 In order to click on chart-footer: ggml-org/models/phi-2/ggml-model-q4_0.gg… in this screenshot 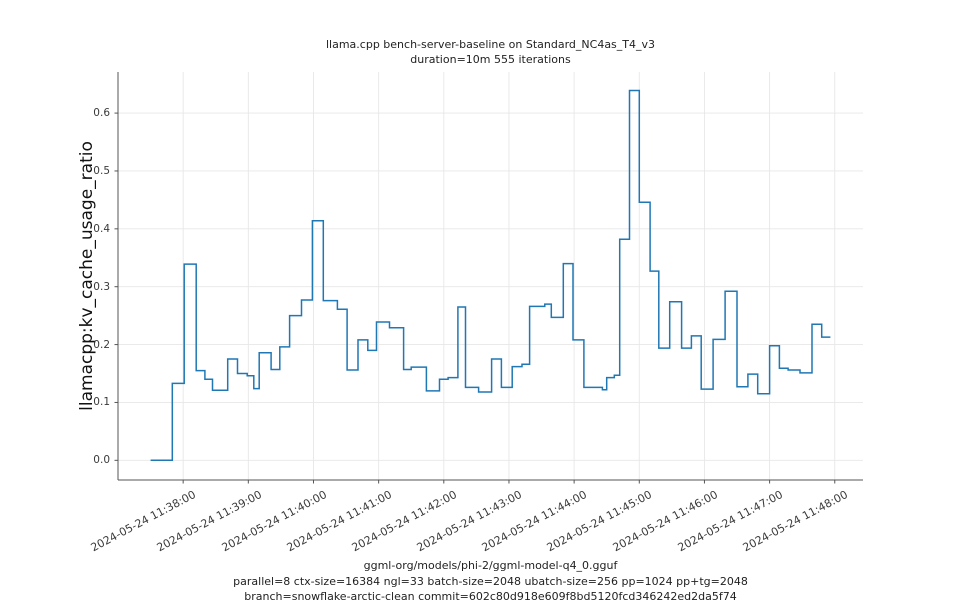, I will do `click(490, 581)`.